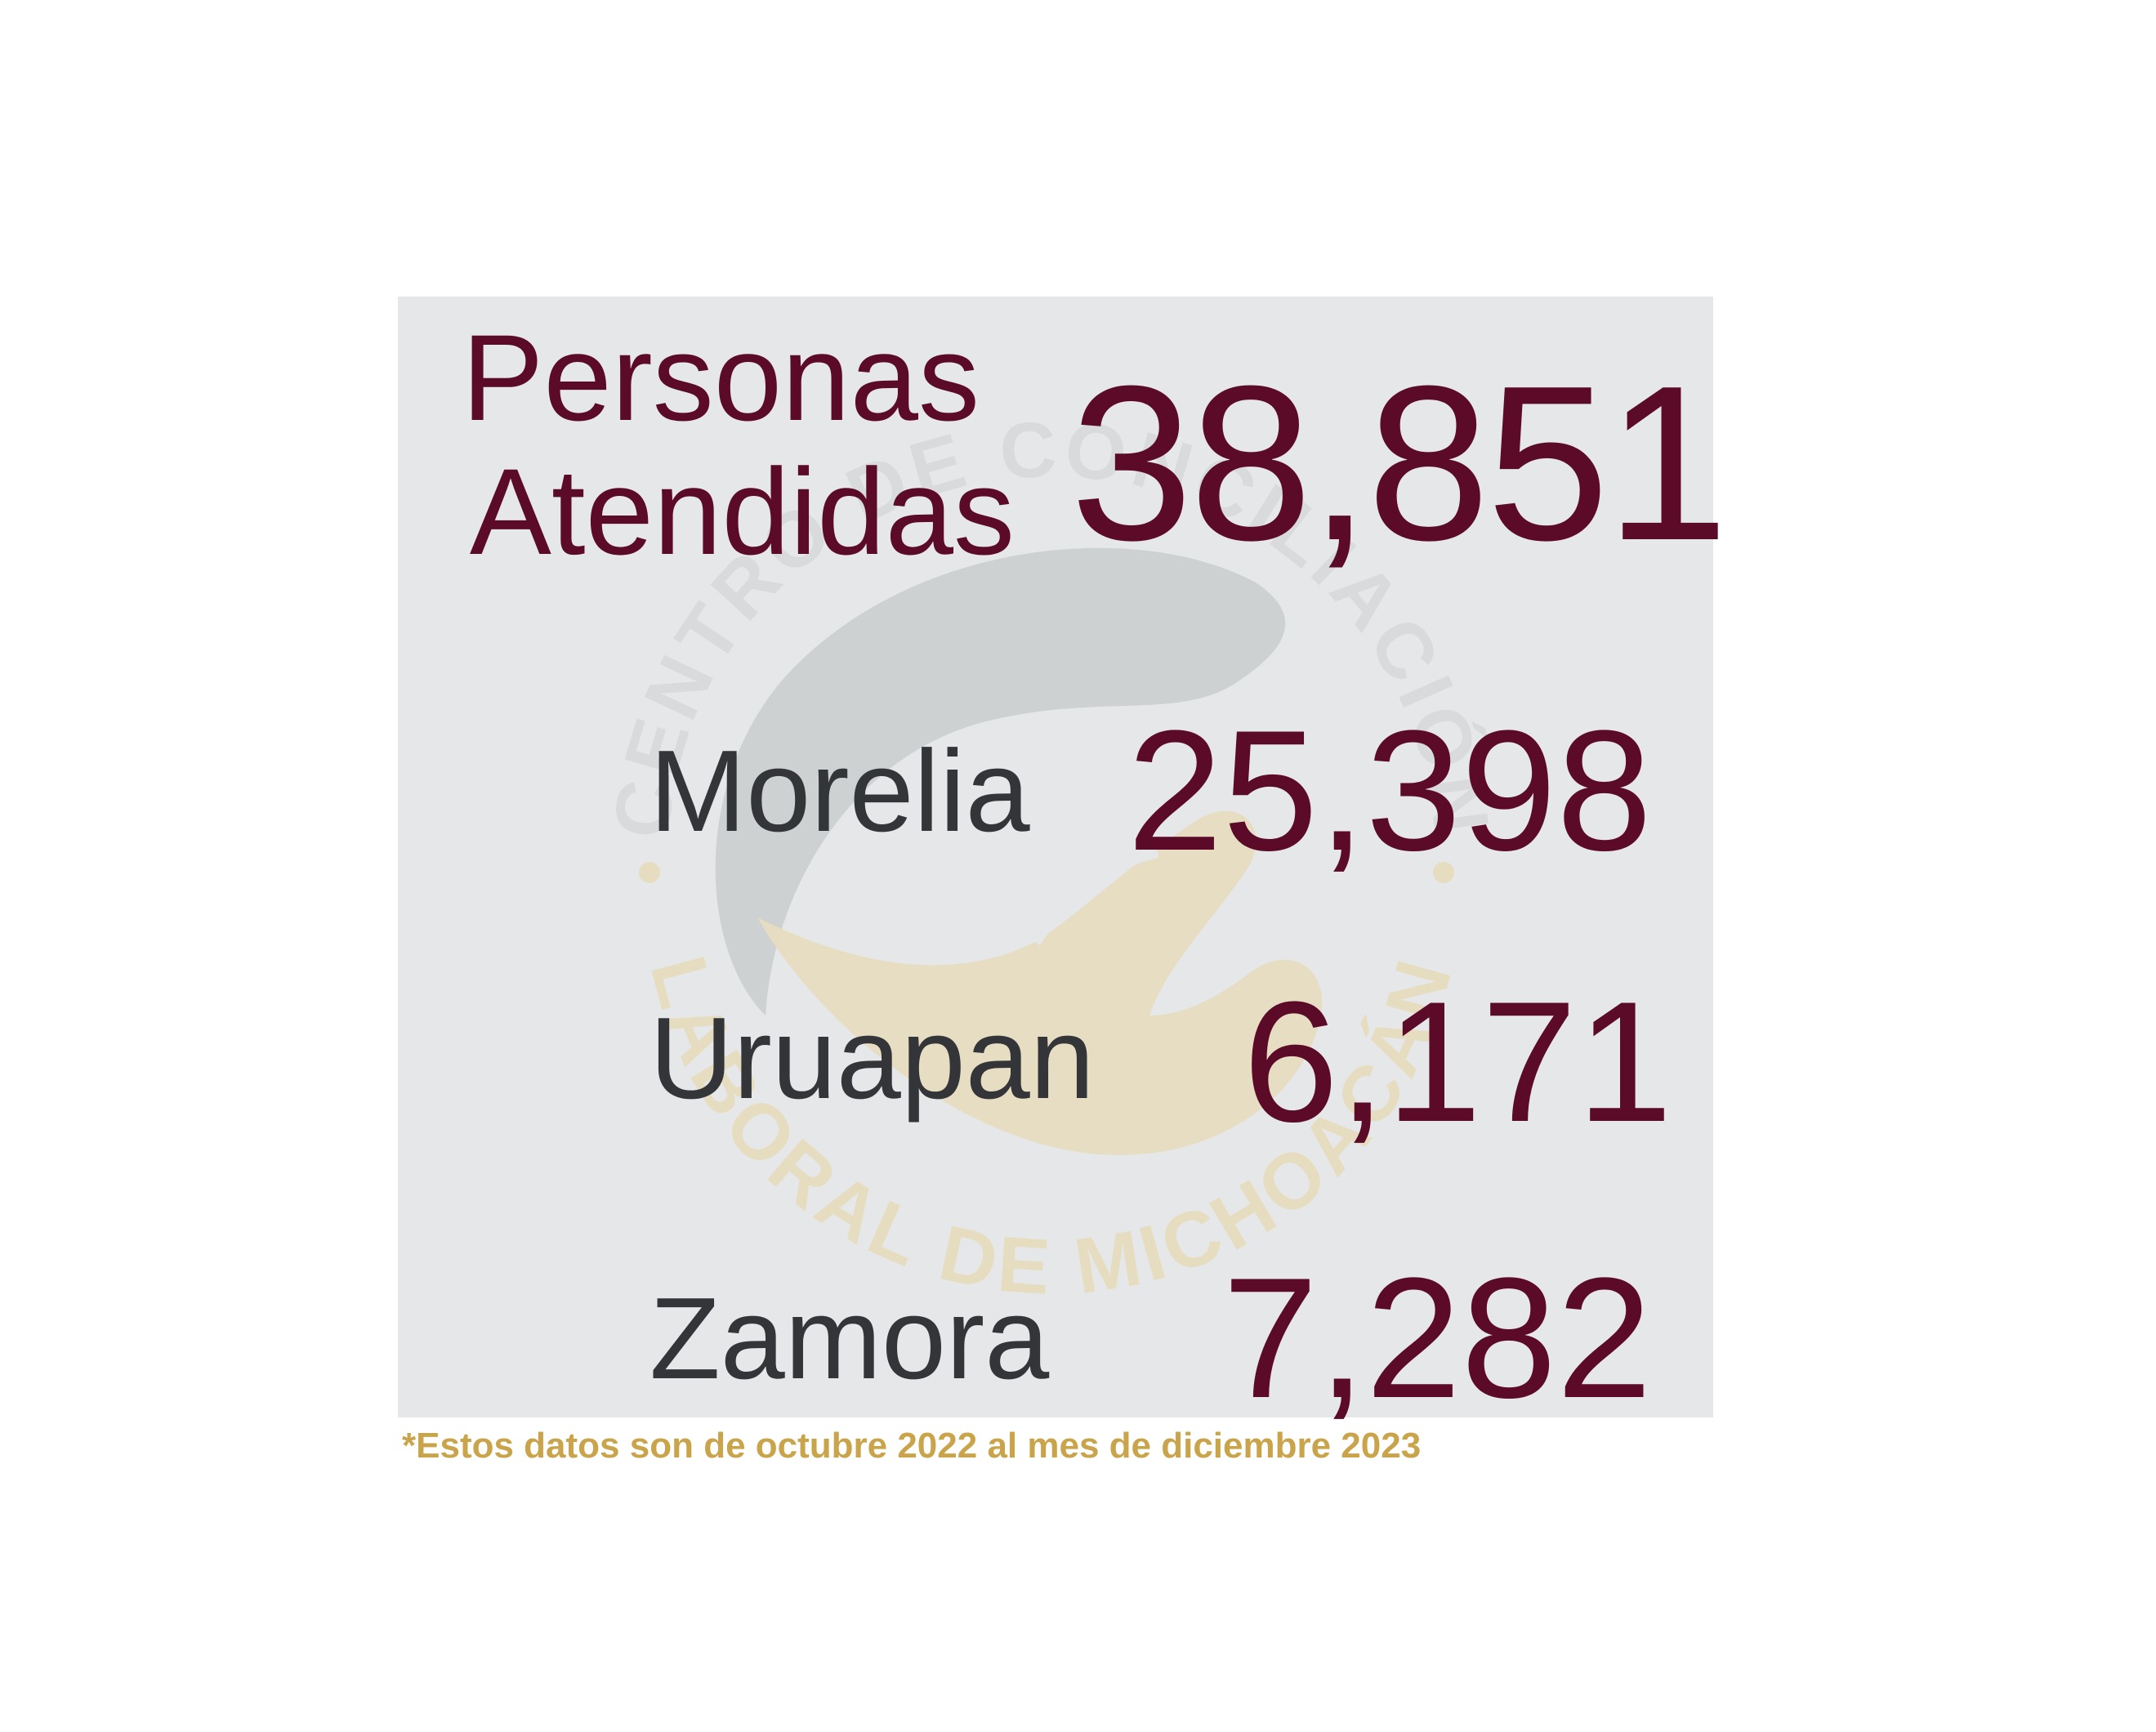 The width and height of the screenshot is (2156, 1732). What do you see at coordinates (1437, 1338) in the screenshot?
I see `city-value-zamora: 7,282` at bounding box center [1437, 1338].